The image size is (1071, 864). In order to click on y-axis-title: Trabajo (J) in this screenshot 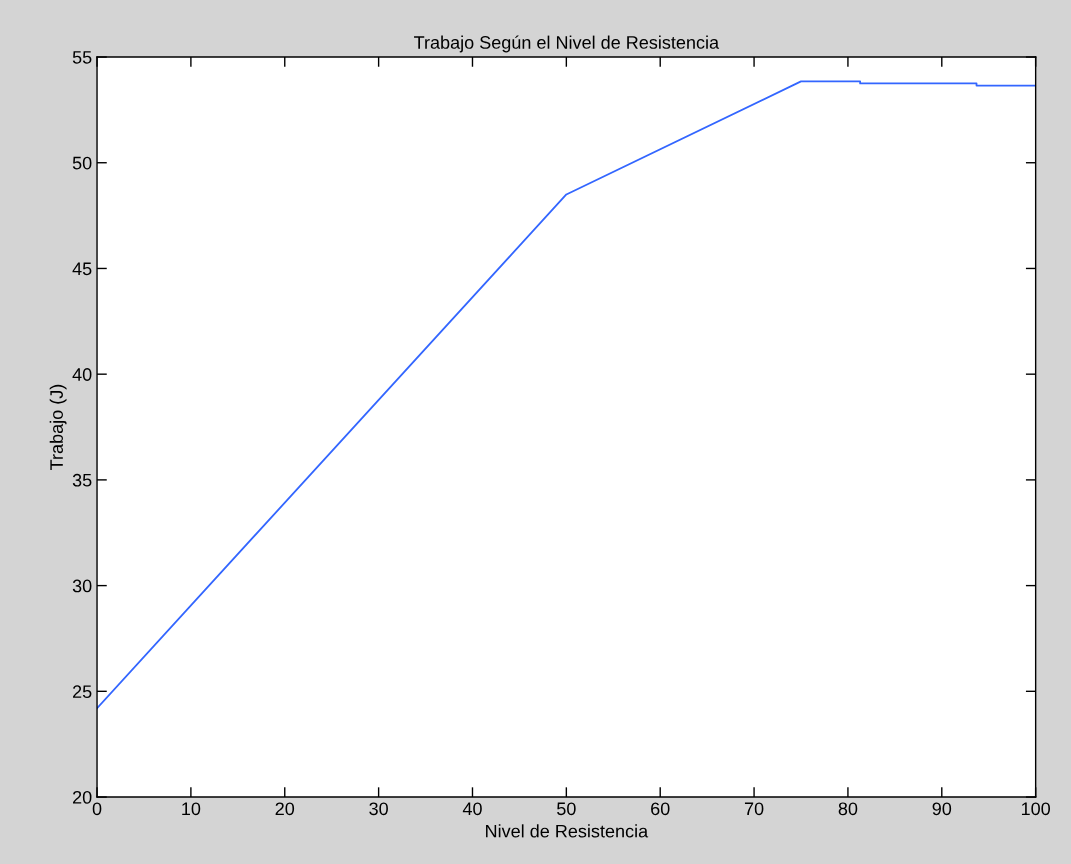, I will do `click(58, 427)`.